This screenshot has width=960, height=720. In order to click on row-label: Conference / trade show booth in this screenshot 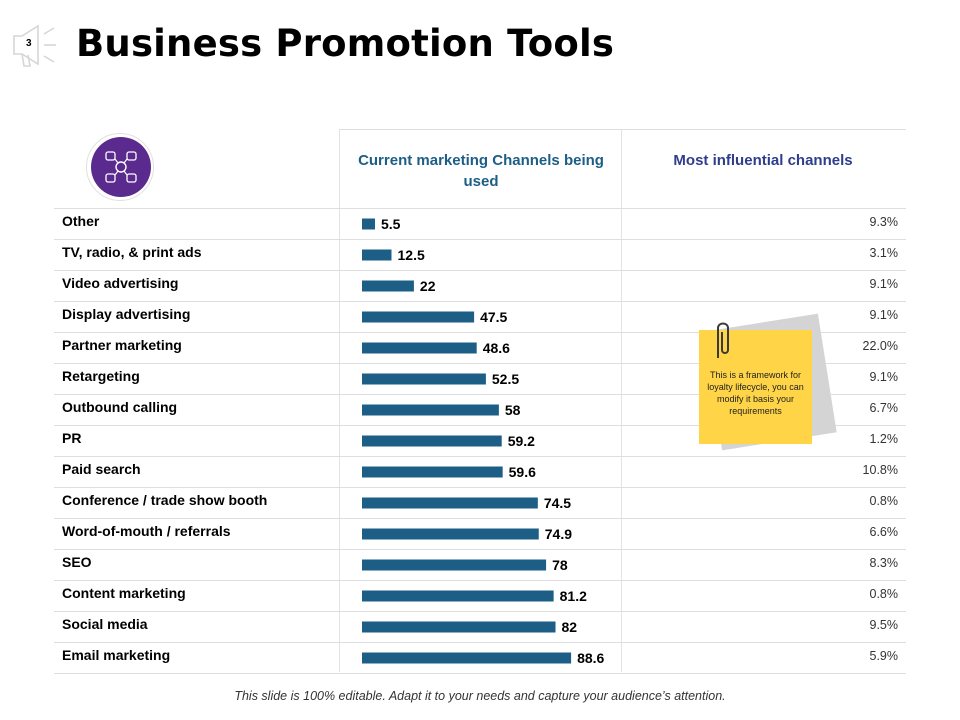, I will do `click(165, 500)`.